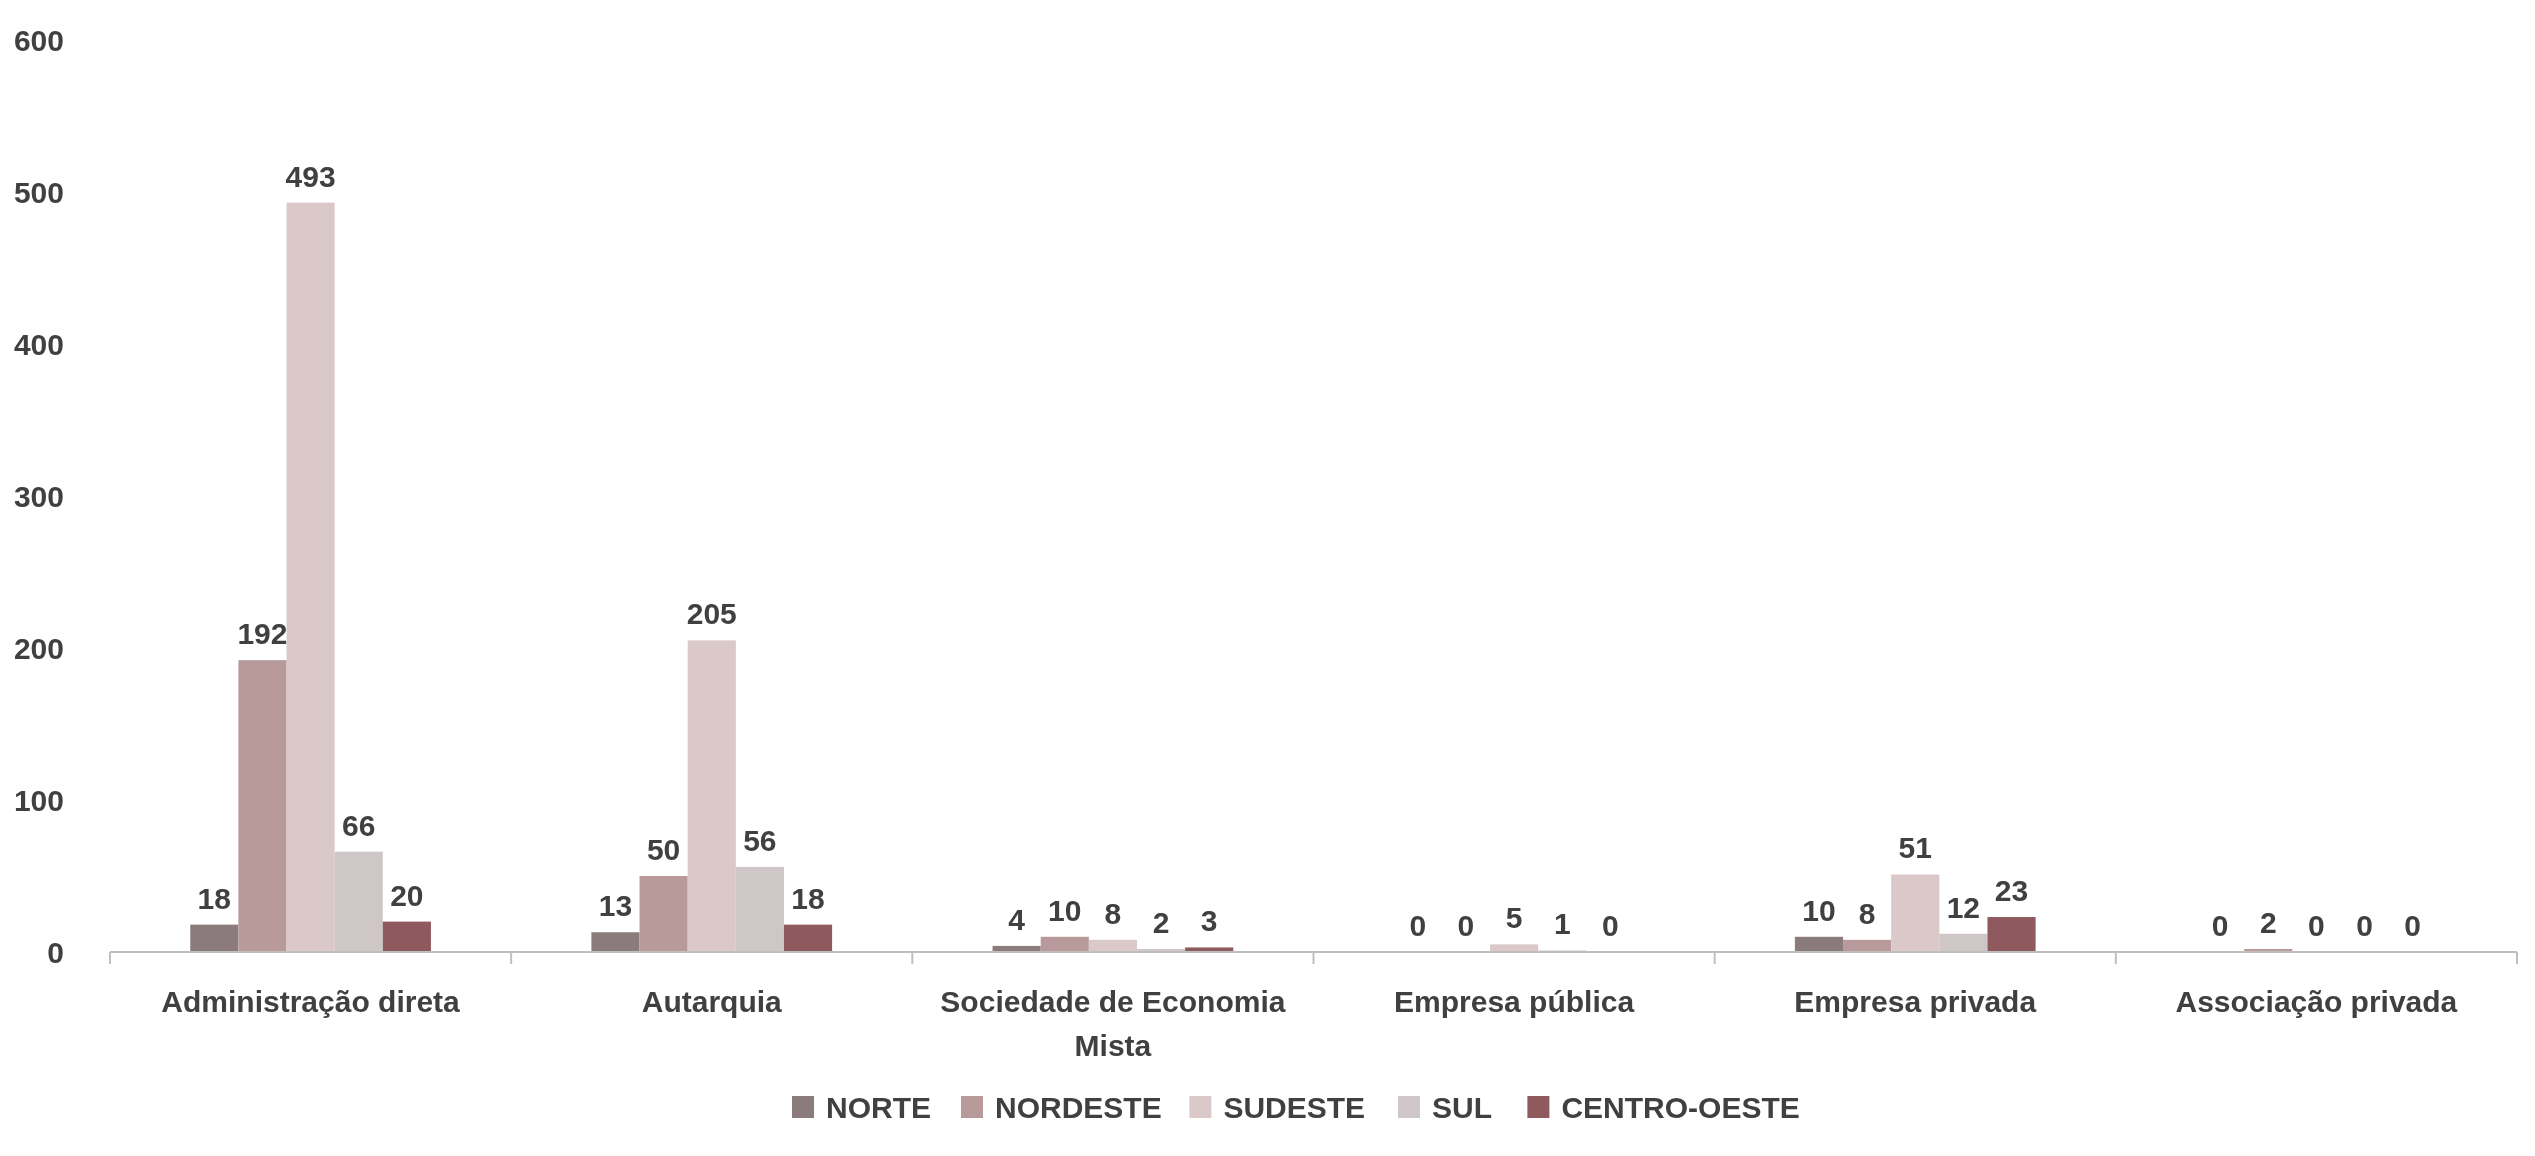 This screenshot has height=1156, width=2535. Describe the element at coordinates (38, 192) in the screenshot. I see `y-tick-label: 500` at that location.